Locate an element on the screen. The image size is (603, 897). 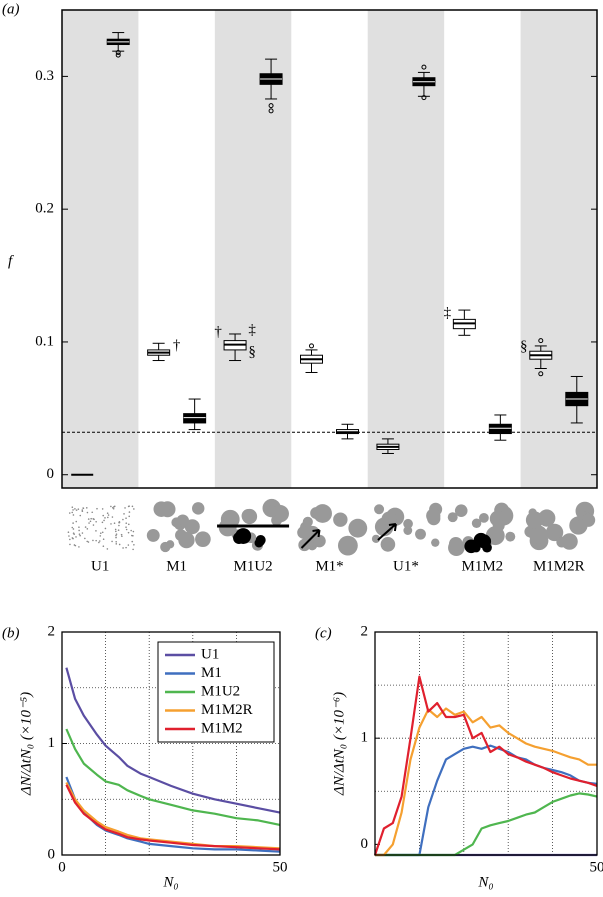
frame is located at coordinates (486, 743).